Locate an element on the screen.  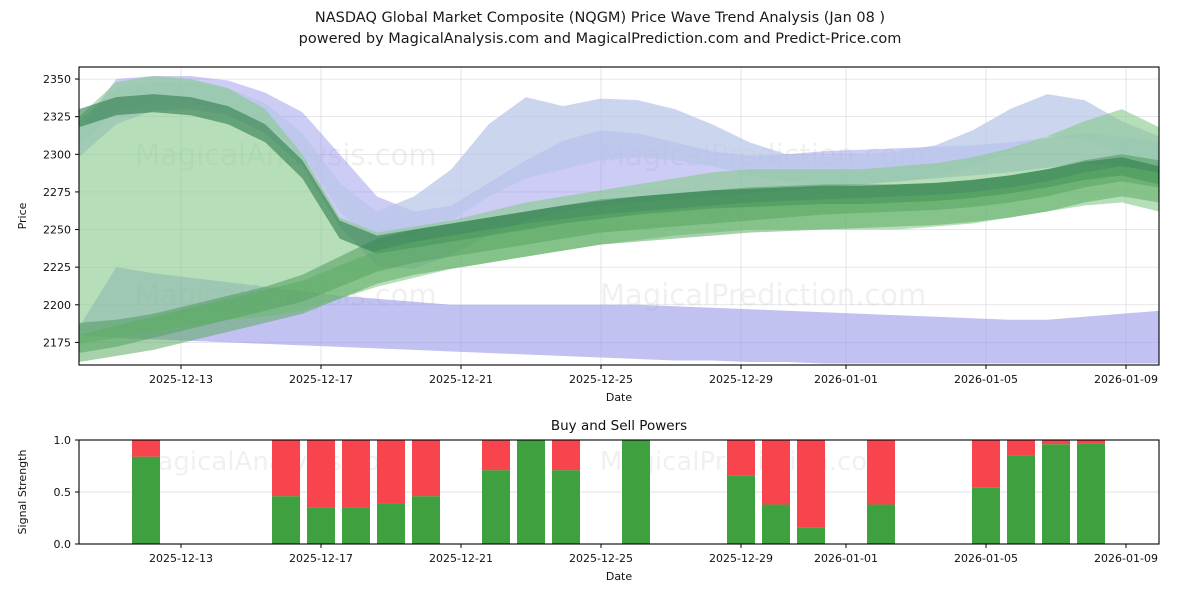
lower-y-axis-label: Signal Strength is located at coordinates (22, 492).